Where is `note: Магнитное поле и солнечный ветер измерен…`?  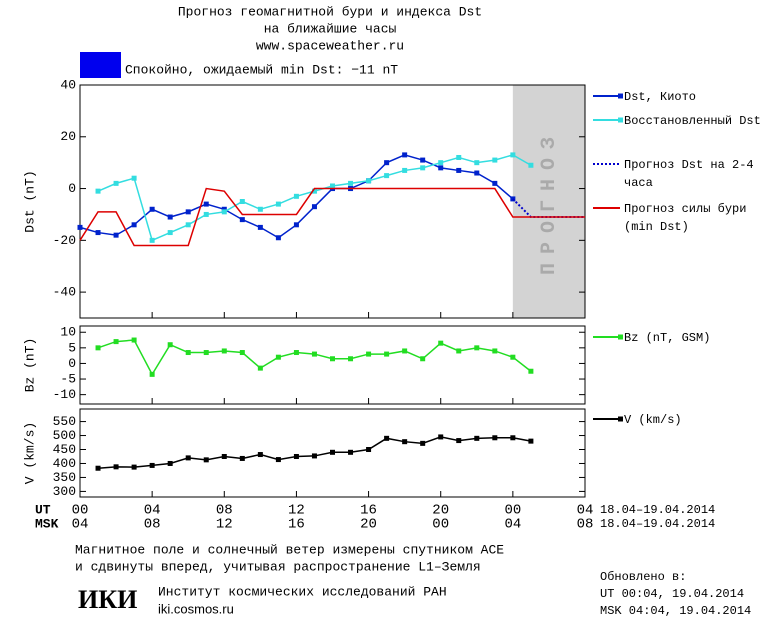
note: Магнитное поле и солнечный ветер измерен… is located at coordinates (289, 549).